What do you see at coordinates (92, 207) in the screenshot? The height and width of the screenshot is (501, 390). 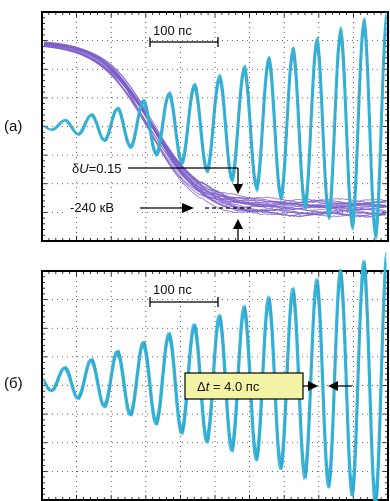 I see `voltage-label: -240 кВ` at bounding box center [92, 207].